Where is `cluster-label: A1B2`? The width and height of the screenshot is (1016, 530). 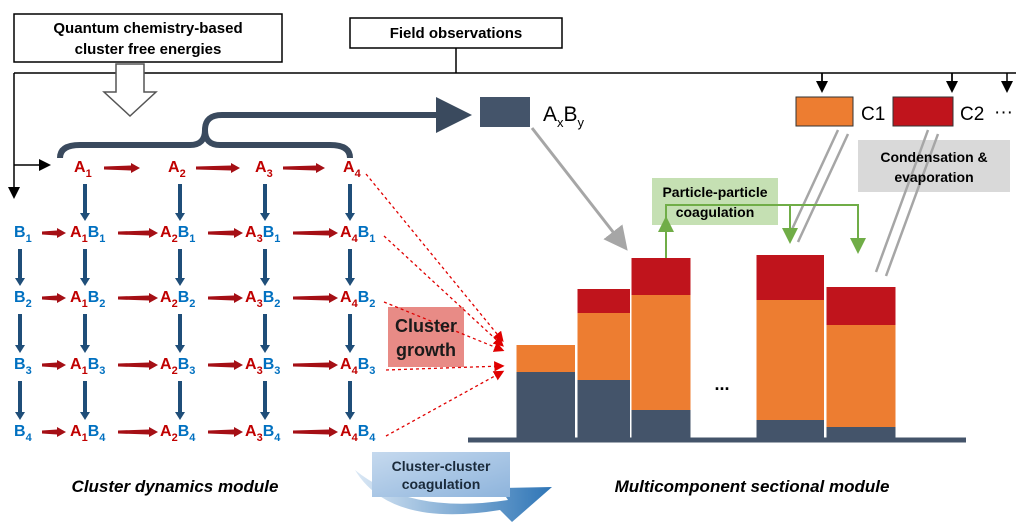 cluster-label: A1B2 is located at coordinates (87, 299).